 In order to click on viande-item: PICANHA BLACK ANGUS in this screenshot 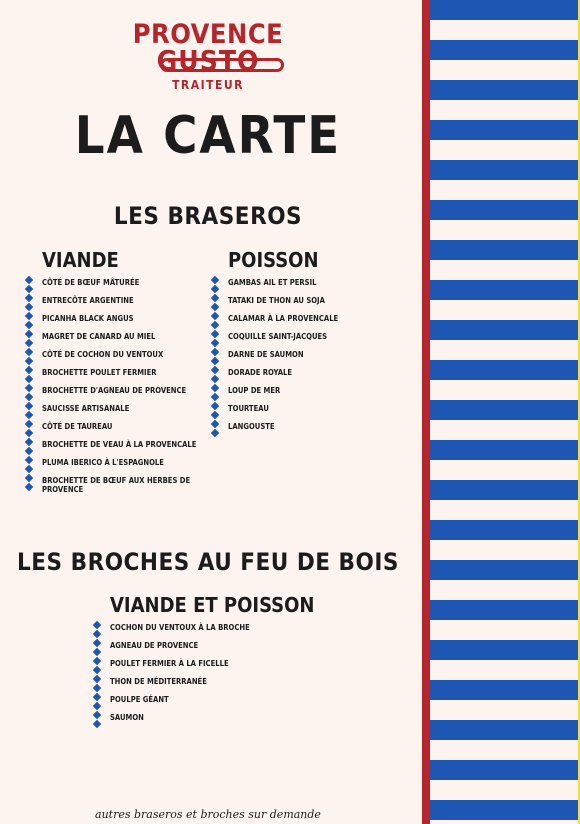, I will do `click(113, 321)`.